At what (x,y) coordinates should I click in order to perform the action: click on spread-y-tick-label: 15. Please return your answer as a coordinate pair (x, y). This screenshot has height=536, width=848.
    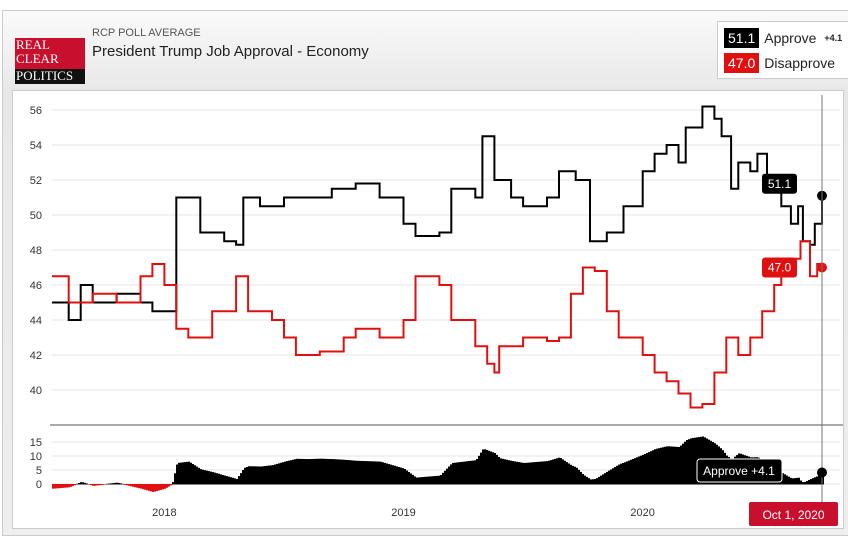
    Looking at the image, I should click on (36, 443).